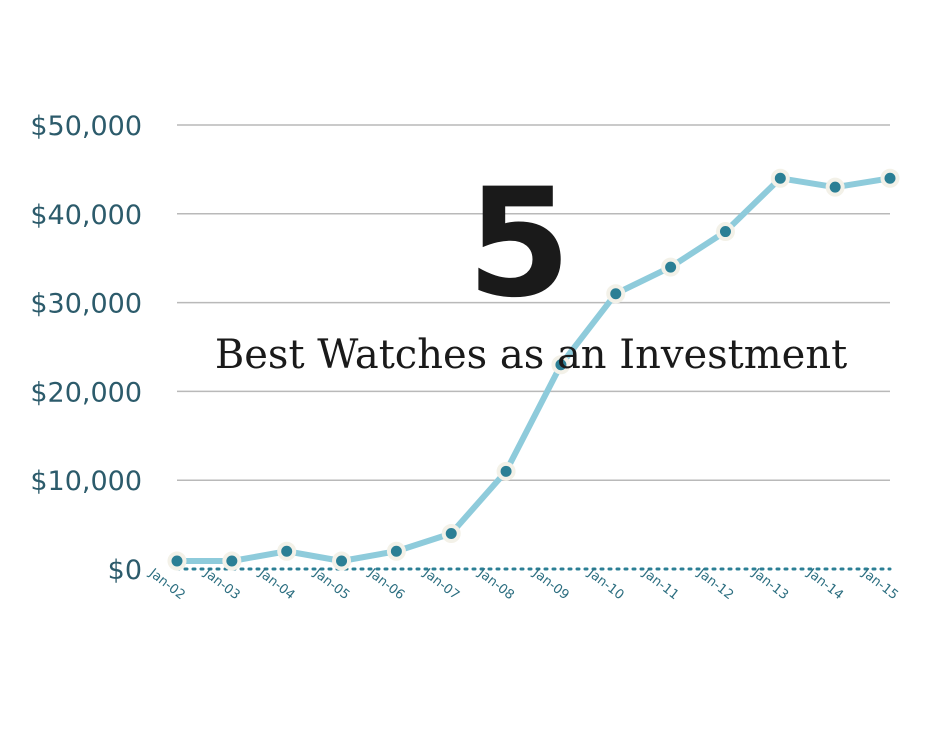 The width and height of the screenshot is (944, 755). I want to click on x-tick-label: Jan-04, so click(276, 584).